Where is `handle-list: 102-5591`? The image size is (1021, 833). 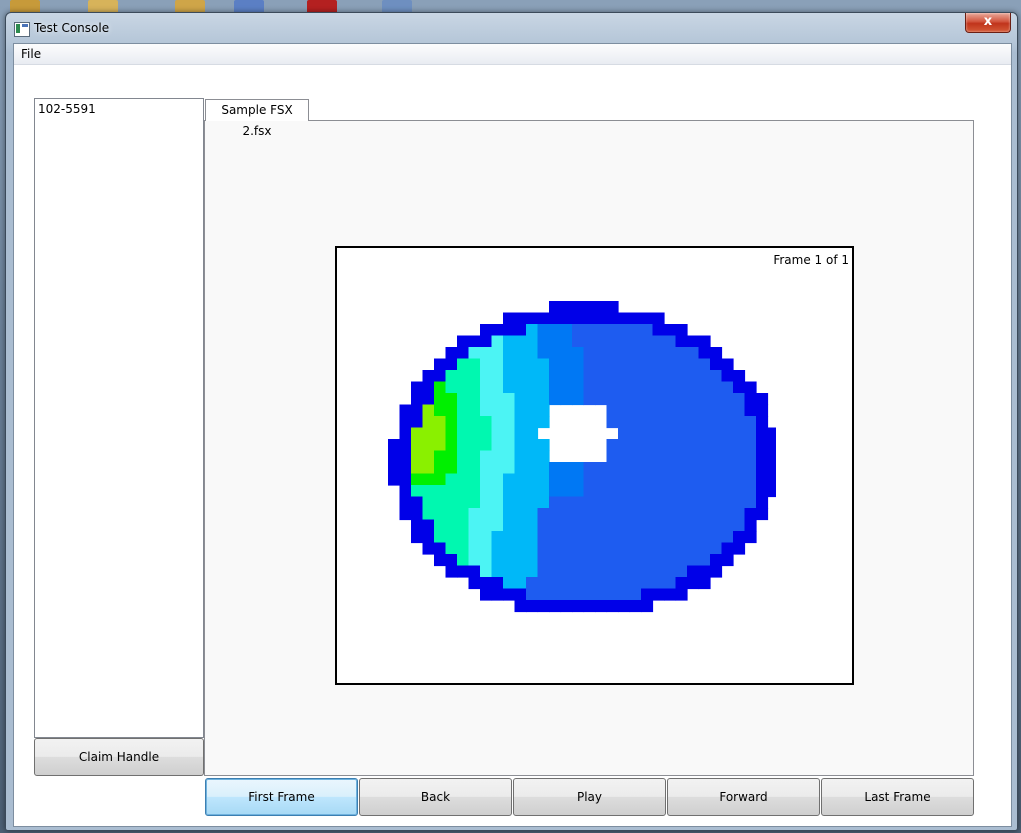
handle-list: 102-5591 is located at coordinates (119, 418).